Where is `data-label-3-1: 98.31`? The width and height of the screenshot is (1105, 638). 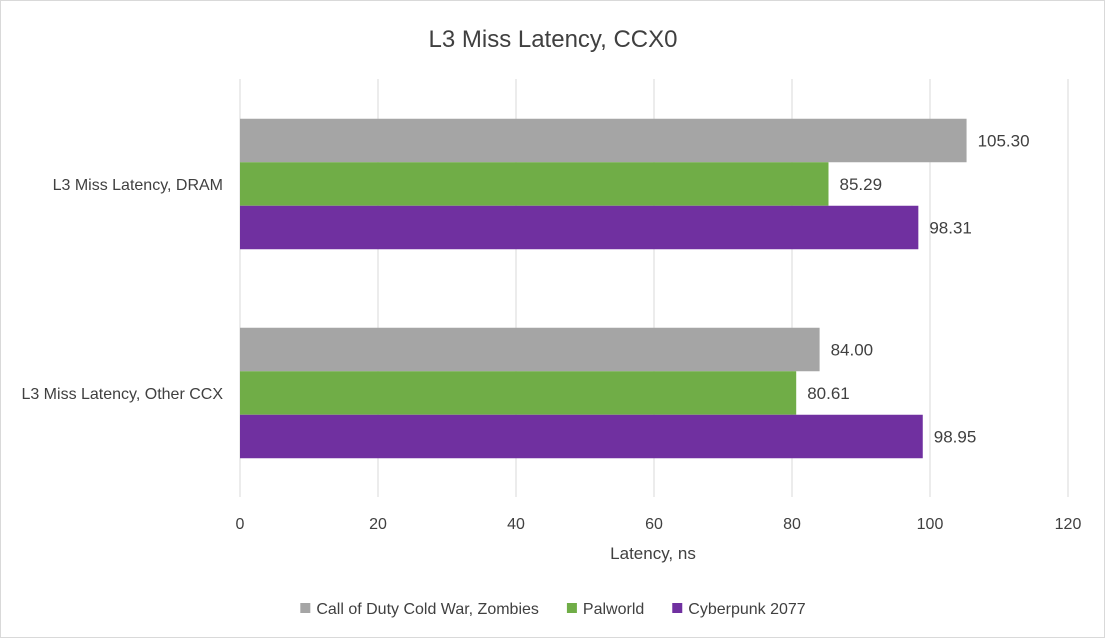
data-label-3-1: 98.31 is located at coordinates (950, 228).